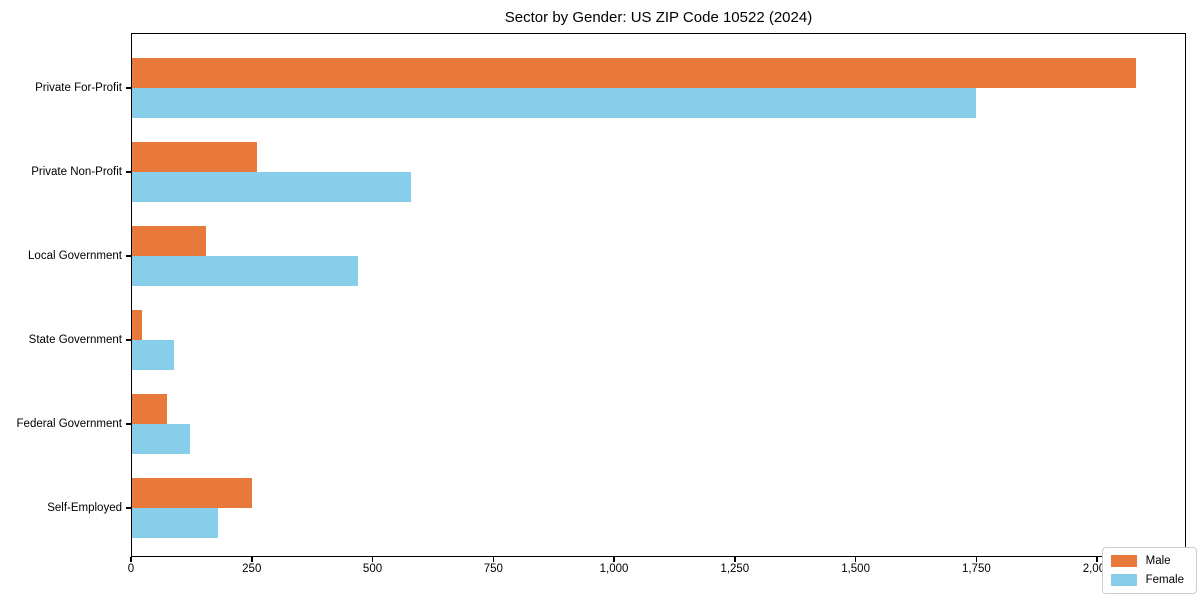  Describe the element at coordinates (191, 493) in the screenshot. I see `bar-male-self-employed` at that location.